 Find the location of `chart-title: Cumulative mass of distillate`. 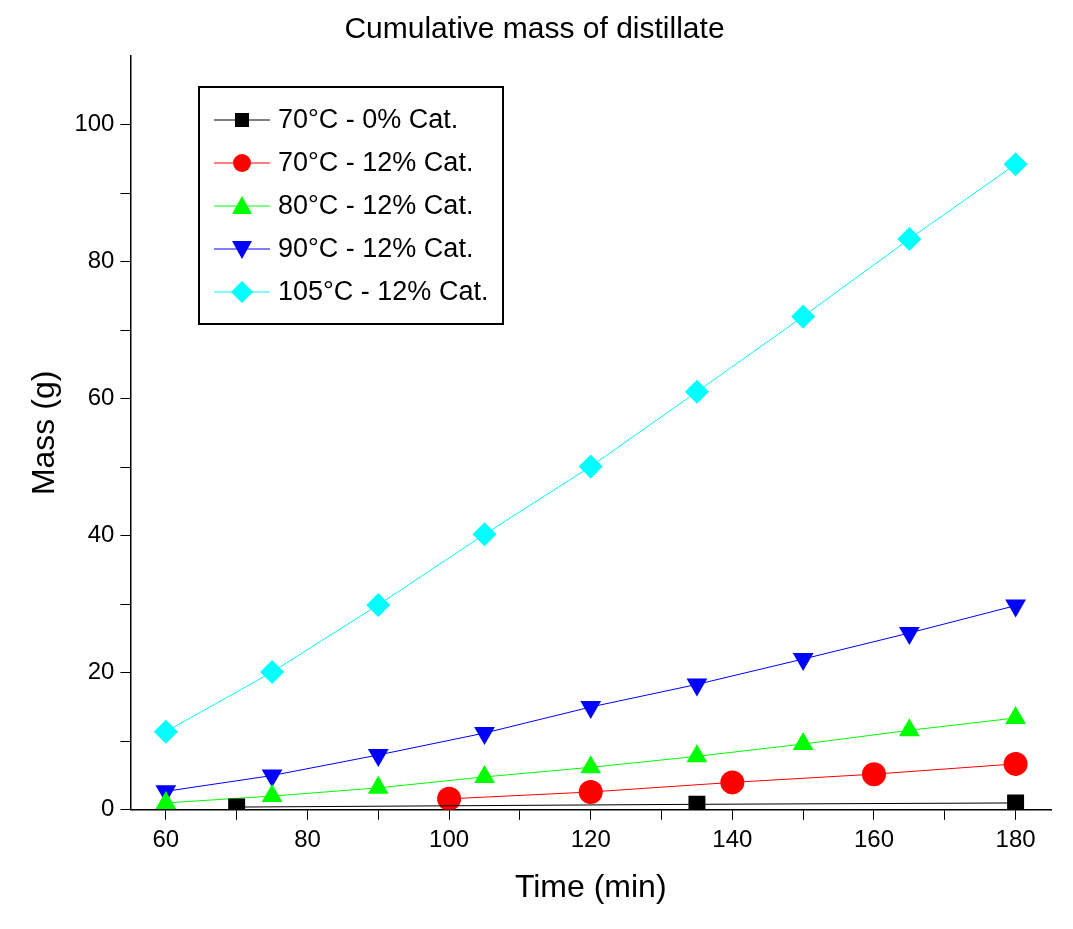

chart-title: Cumulative mass of distillate is located at coordinates (534, 28).